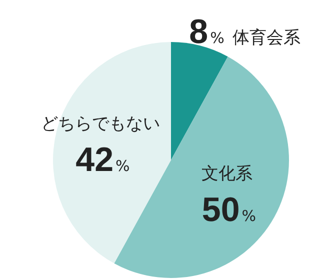 This screenshot has height=280, width=330. Describe the element at coordinates (103, 159) in the screenshot. I see `data-label: 42%` at that location.